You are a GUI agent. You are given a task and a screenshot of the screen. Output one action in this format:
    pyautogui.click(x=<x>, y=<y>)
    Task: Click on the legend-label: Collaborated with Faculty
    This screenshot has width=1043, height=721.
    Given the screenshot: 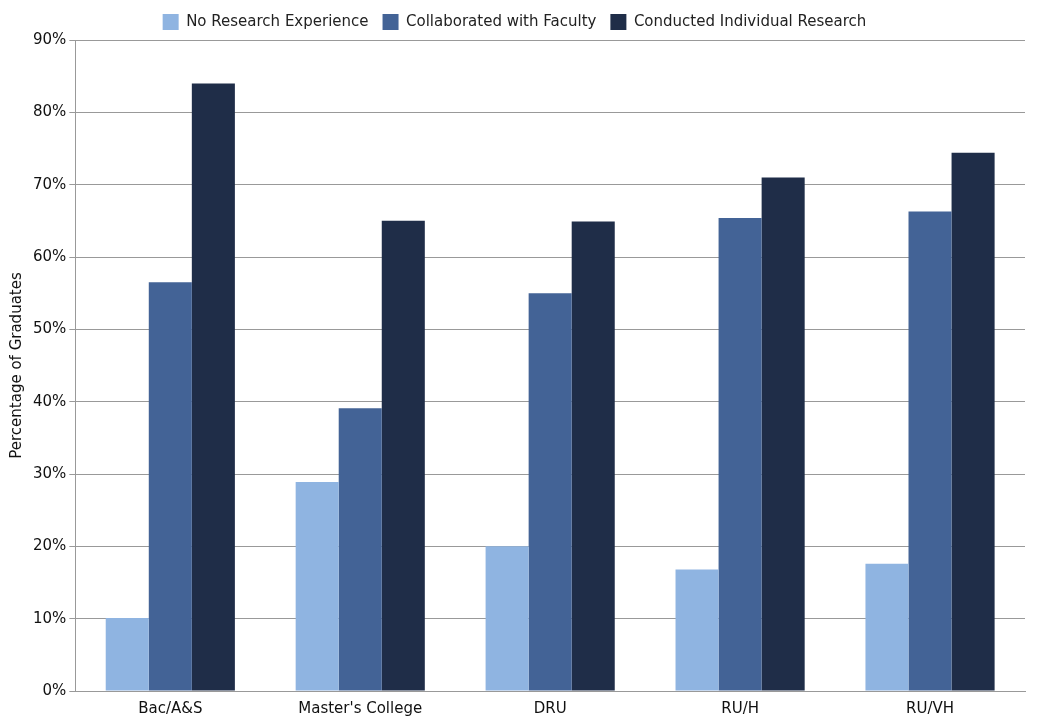 What is the action you would take?
    pyautogui.click(x=501, y=20)
    